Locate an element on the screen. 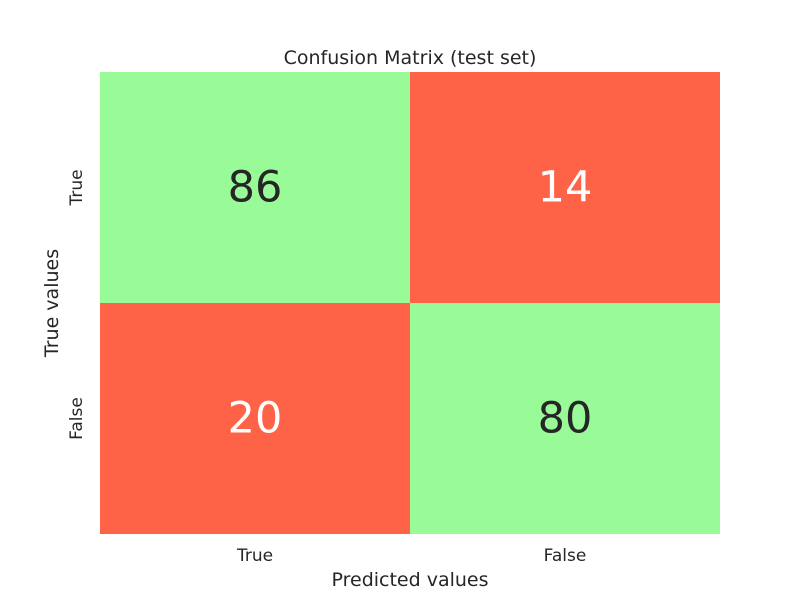  cell-value-0-0: 86 is located at coordinates (255, 188).